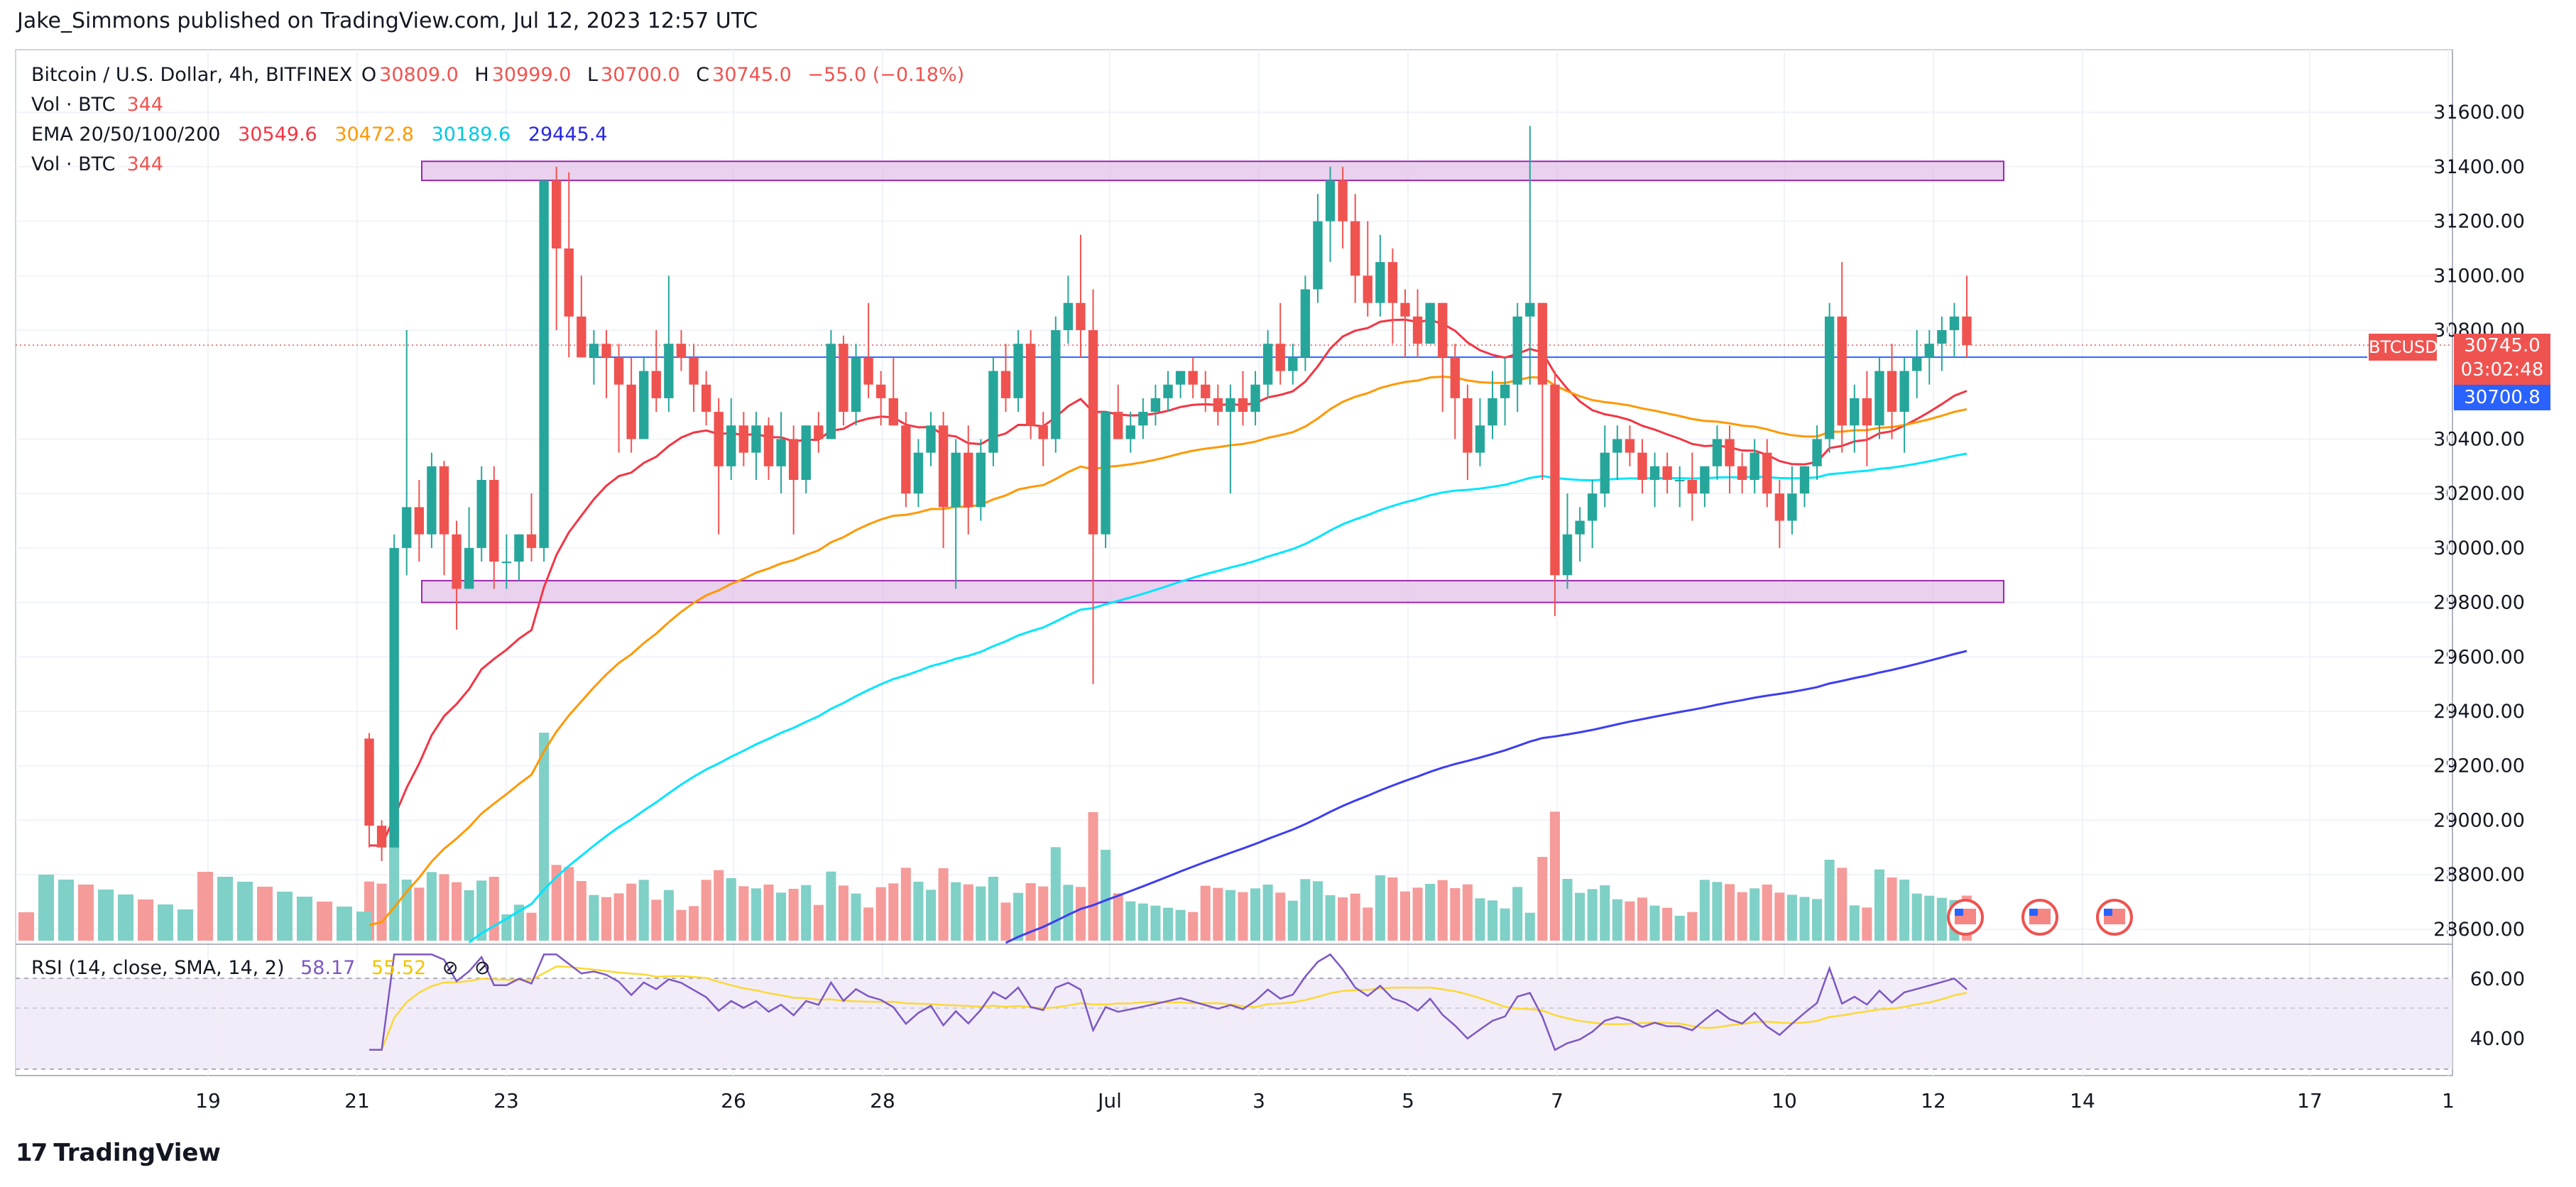 The height and width of the screenshot is (1187, 2576). I want to click on flag-canton, so click(2108, 912).